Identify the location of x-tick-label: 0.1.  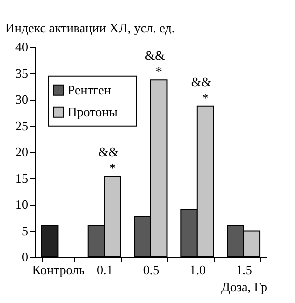
(105, 270).